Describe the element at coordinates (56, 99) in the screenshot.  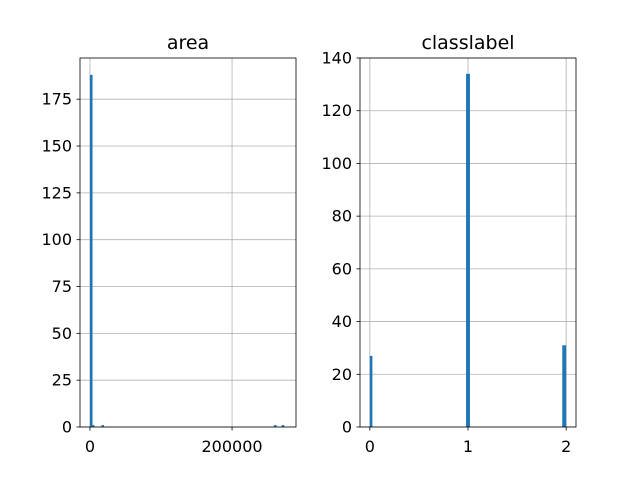
I see `y-tick-label: 175` at that location.